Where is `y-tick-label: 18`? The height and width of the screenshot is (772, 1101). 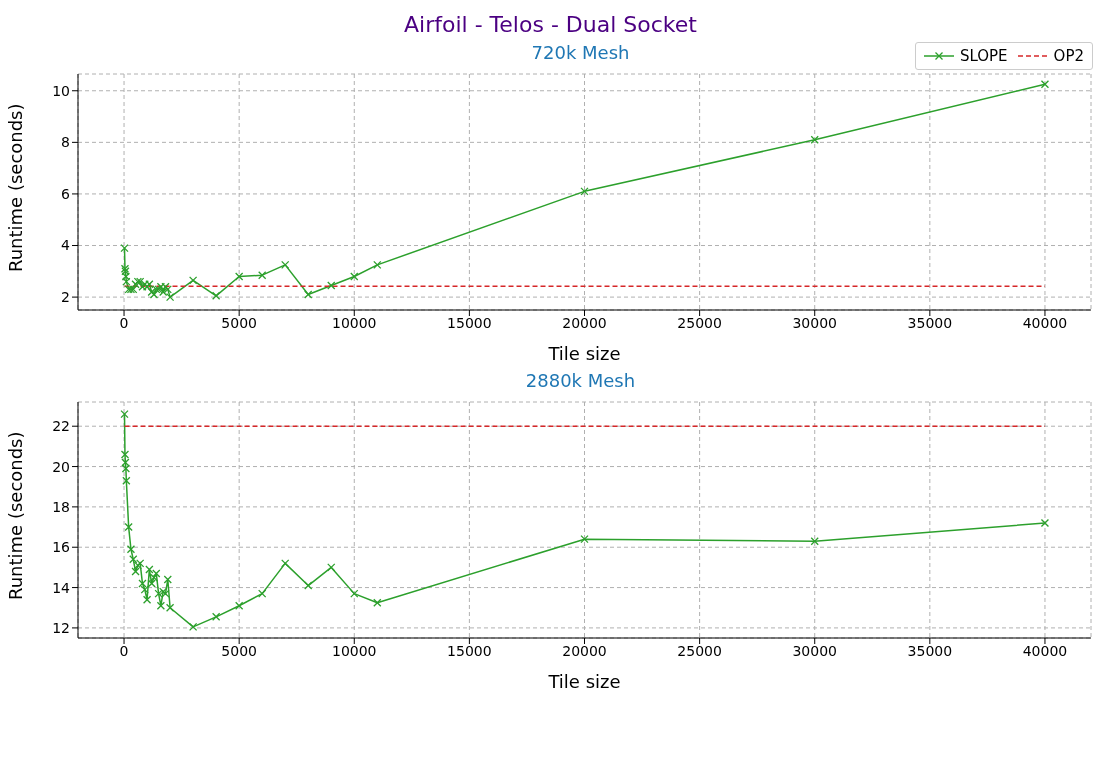
y-tick-label: 18 is located at coordinates (61, 506).